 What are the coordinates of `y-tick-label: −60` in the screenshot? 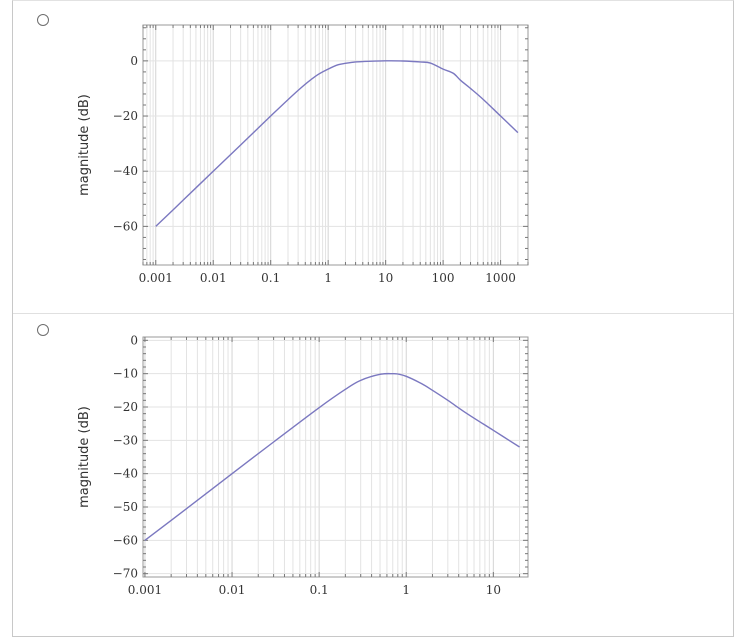 It's located at (125, 226).